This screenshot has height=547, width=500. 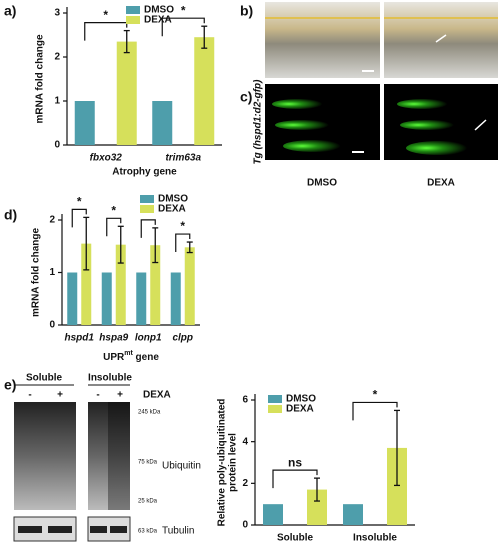 What do you see at coordinates (80, 338) in the screenshot?
I see `x-tick-label: hspd1` at bounding box center [80, 338].